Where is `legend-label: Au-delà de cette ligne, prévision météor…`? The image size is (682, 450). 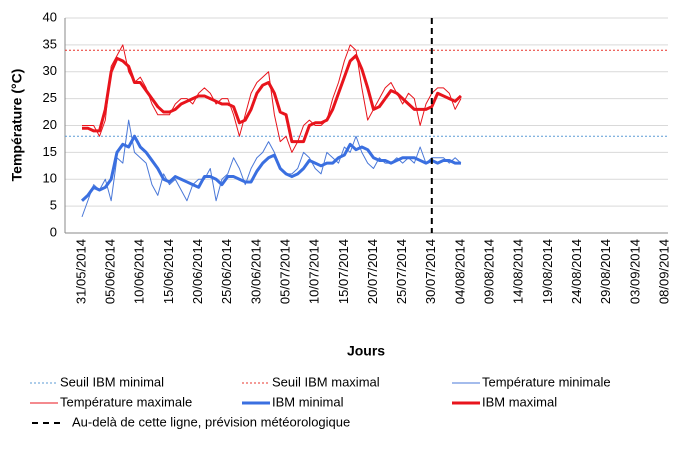 legend-label: Au-delà de cette ligne, prévision météor… is located at coordinates (211, 421).